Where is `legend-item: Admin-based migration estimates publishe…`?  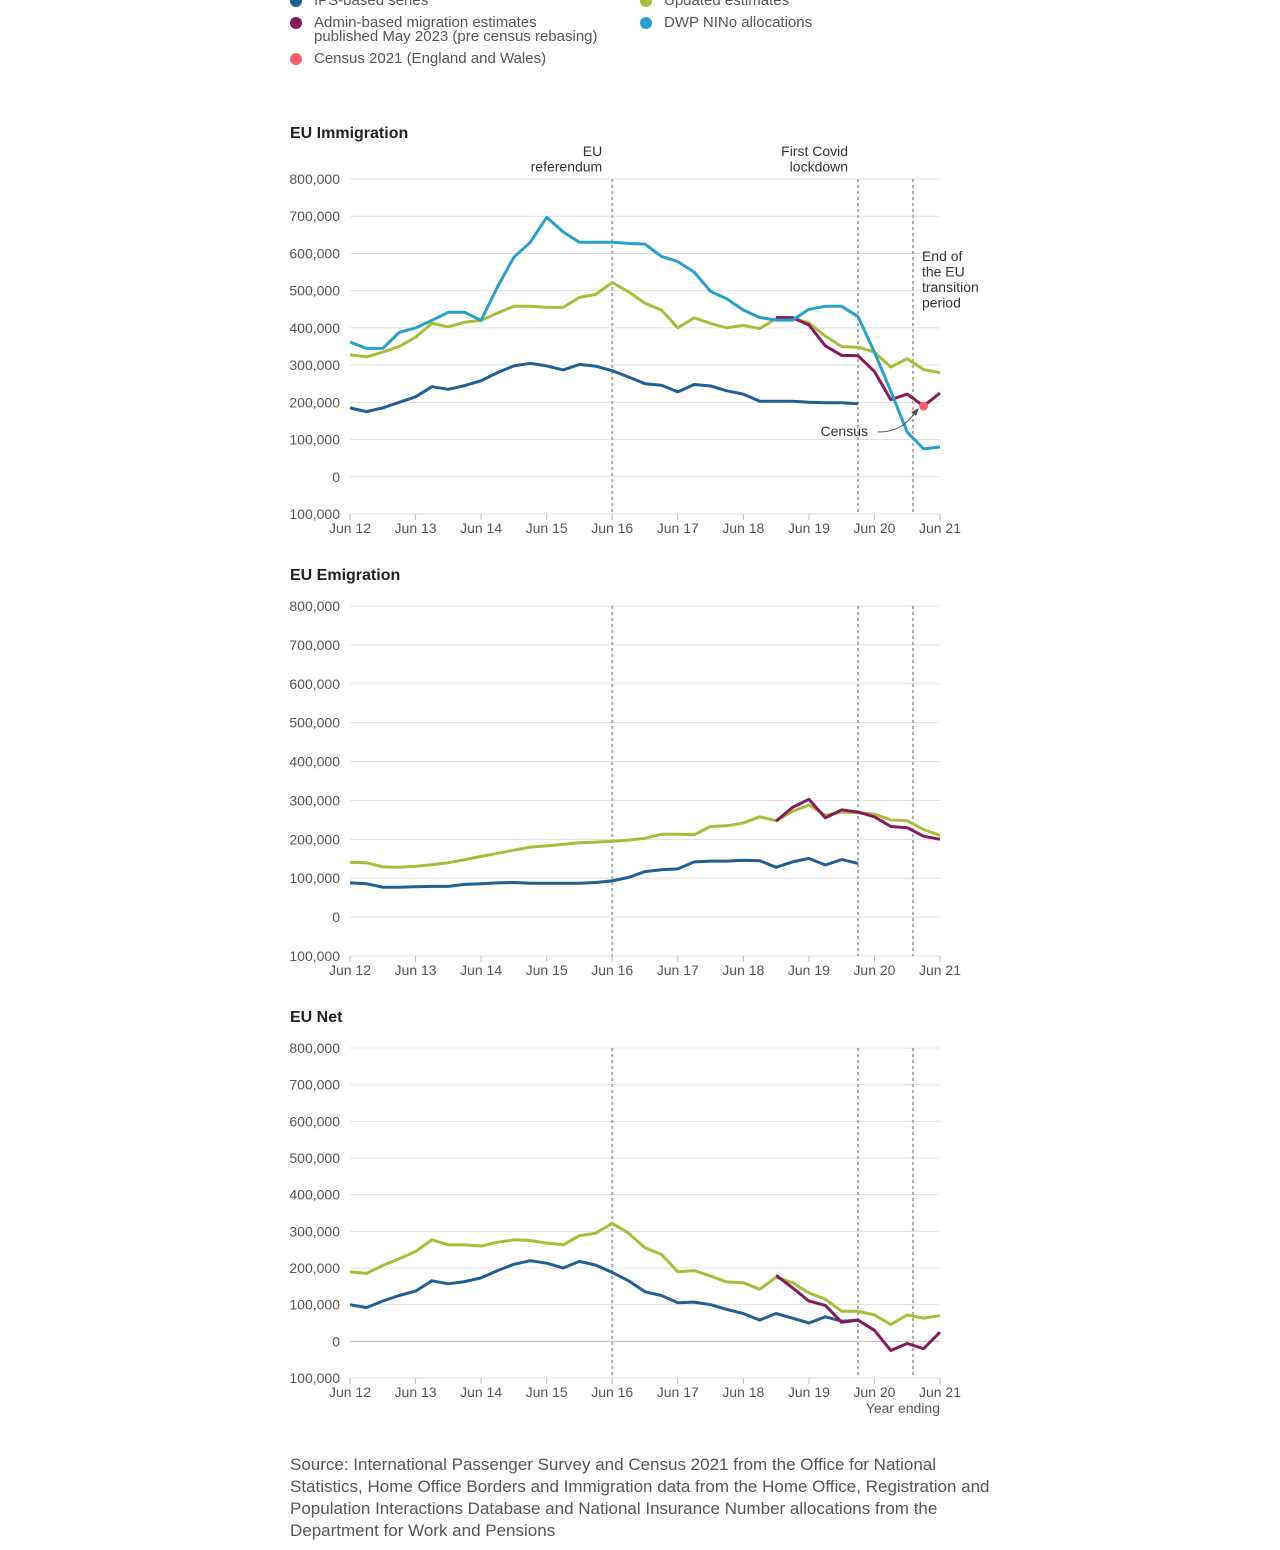 legend-item: Admin-based migration estimates publishe… is located at coordinates (465, 29).